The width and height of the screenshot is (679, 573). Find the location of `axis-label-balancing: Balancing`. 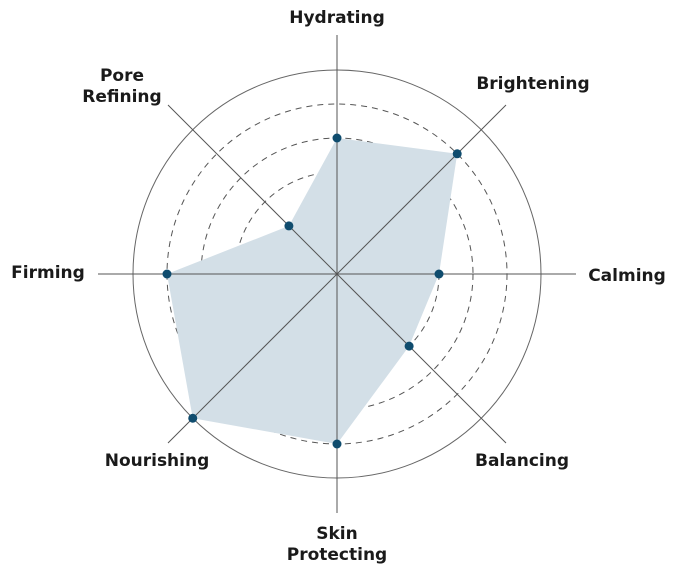

axis-label-balancing: Balancing is located at coordinates (522, 461).